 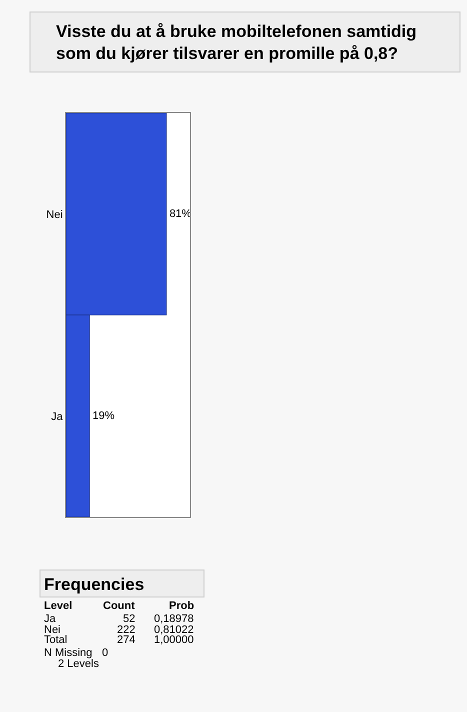 I want to click on data-label: 19%, so click(x=103, y=416).